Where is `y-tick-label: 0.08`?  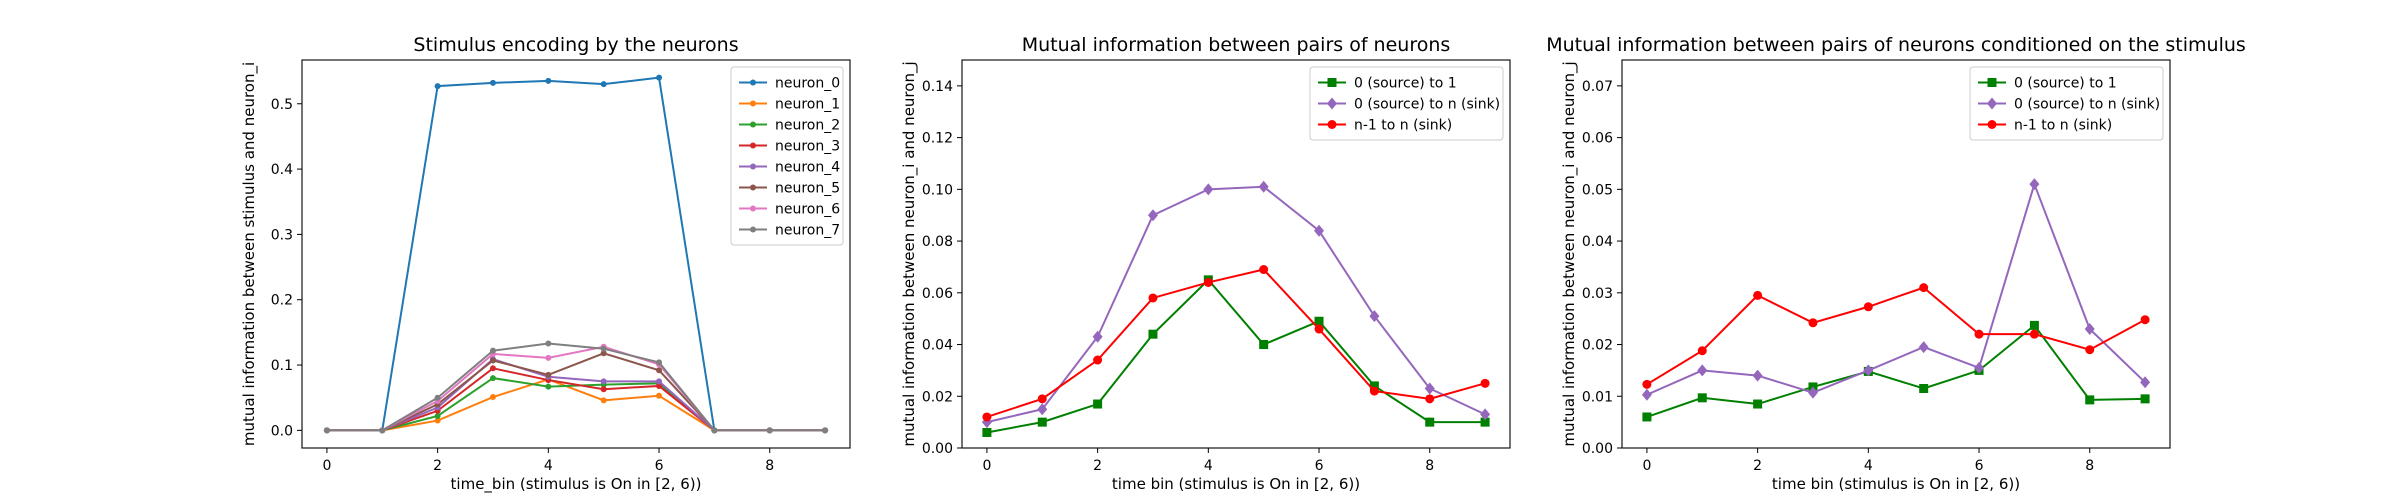
y-tick-label: 0.08 is located at coordinates (937, 242).